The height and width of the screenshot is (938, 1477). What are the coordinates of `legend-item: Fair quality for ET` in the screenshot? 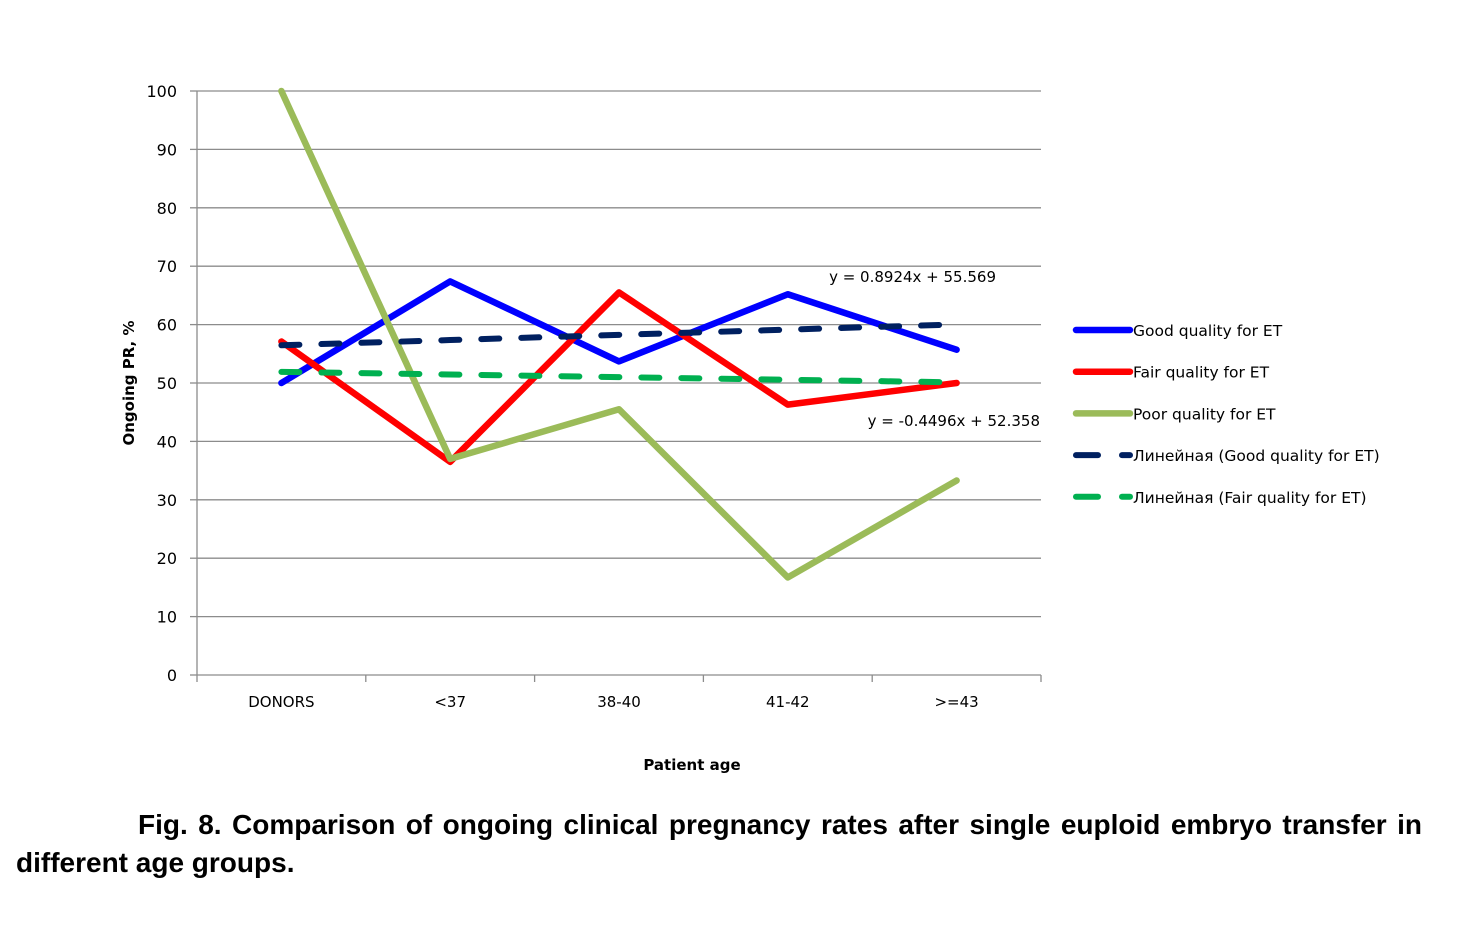 It's located at (1171, 373).